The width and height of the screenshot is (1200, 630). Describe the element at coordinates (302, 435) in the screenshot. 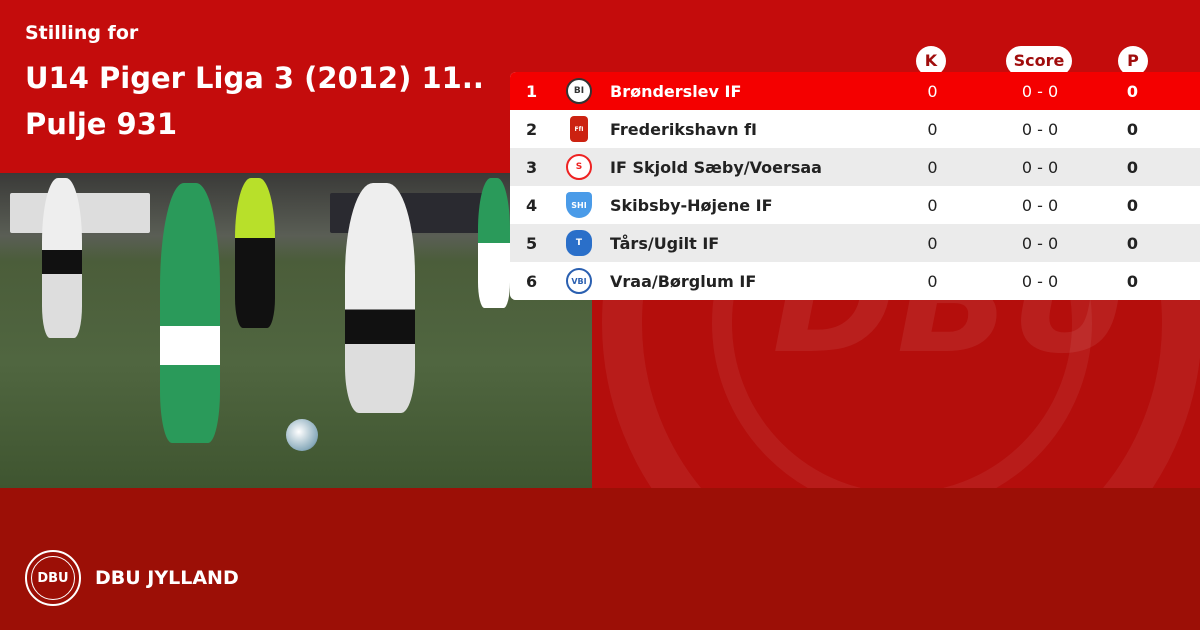

I see `football` at that location.